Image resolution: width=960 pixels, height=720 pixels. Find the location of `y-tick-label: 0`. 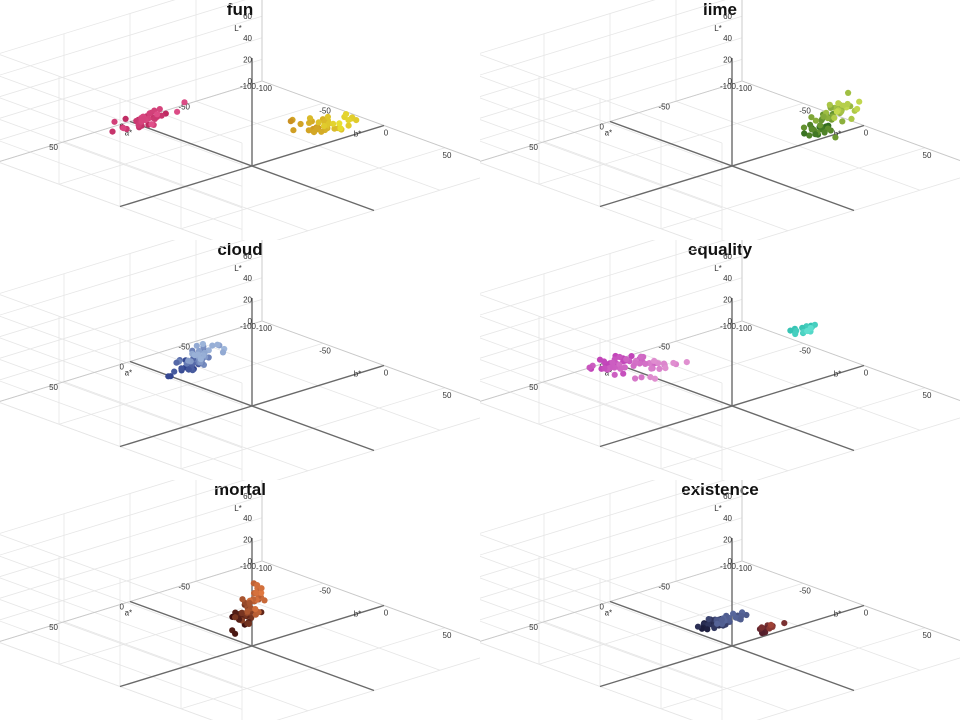

y-tick-label: 0 is located at coordinates (866, 133).